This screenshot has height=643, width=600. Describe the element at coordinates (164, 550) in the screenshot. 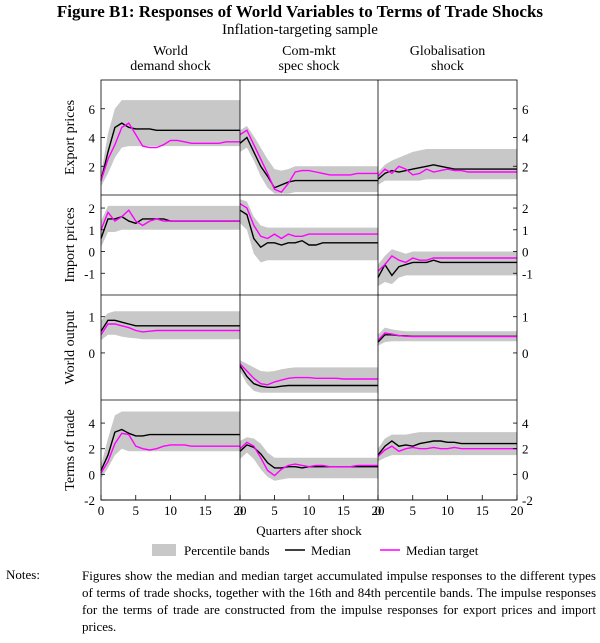

I see `legend-swatch-band` at that location.